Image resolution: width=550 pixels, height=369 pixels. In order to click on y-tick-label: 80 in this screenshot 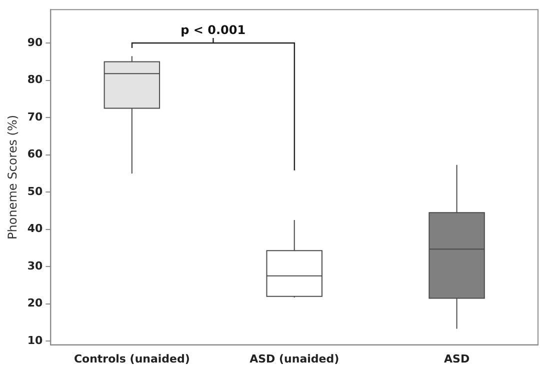, I will do `click(35, 79)`.